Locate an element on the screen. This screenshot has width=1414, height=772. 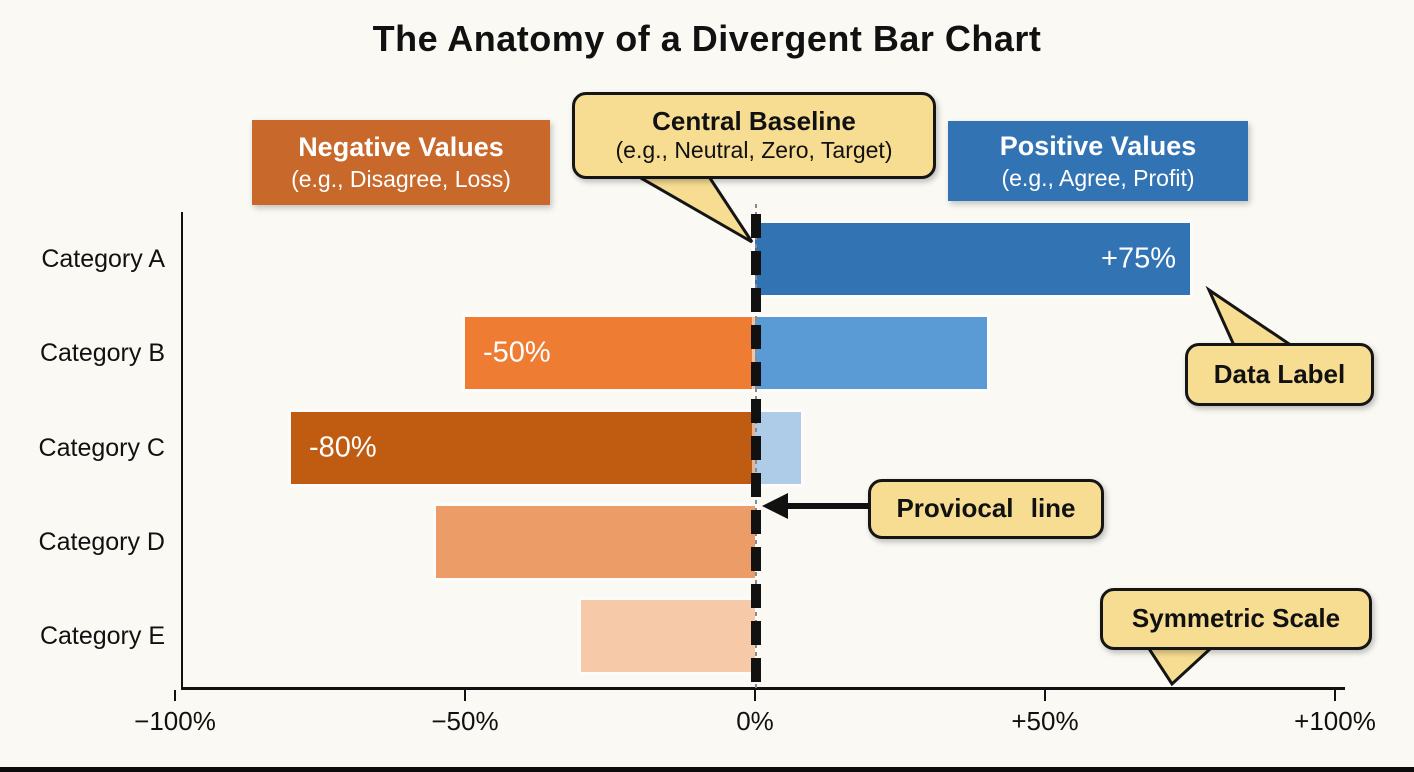
symmetric-scale-callout: Symmetric Scale is located at coordinates (1236, 619).